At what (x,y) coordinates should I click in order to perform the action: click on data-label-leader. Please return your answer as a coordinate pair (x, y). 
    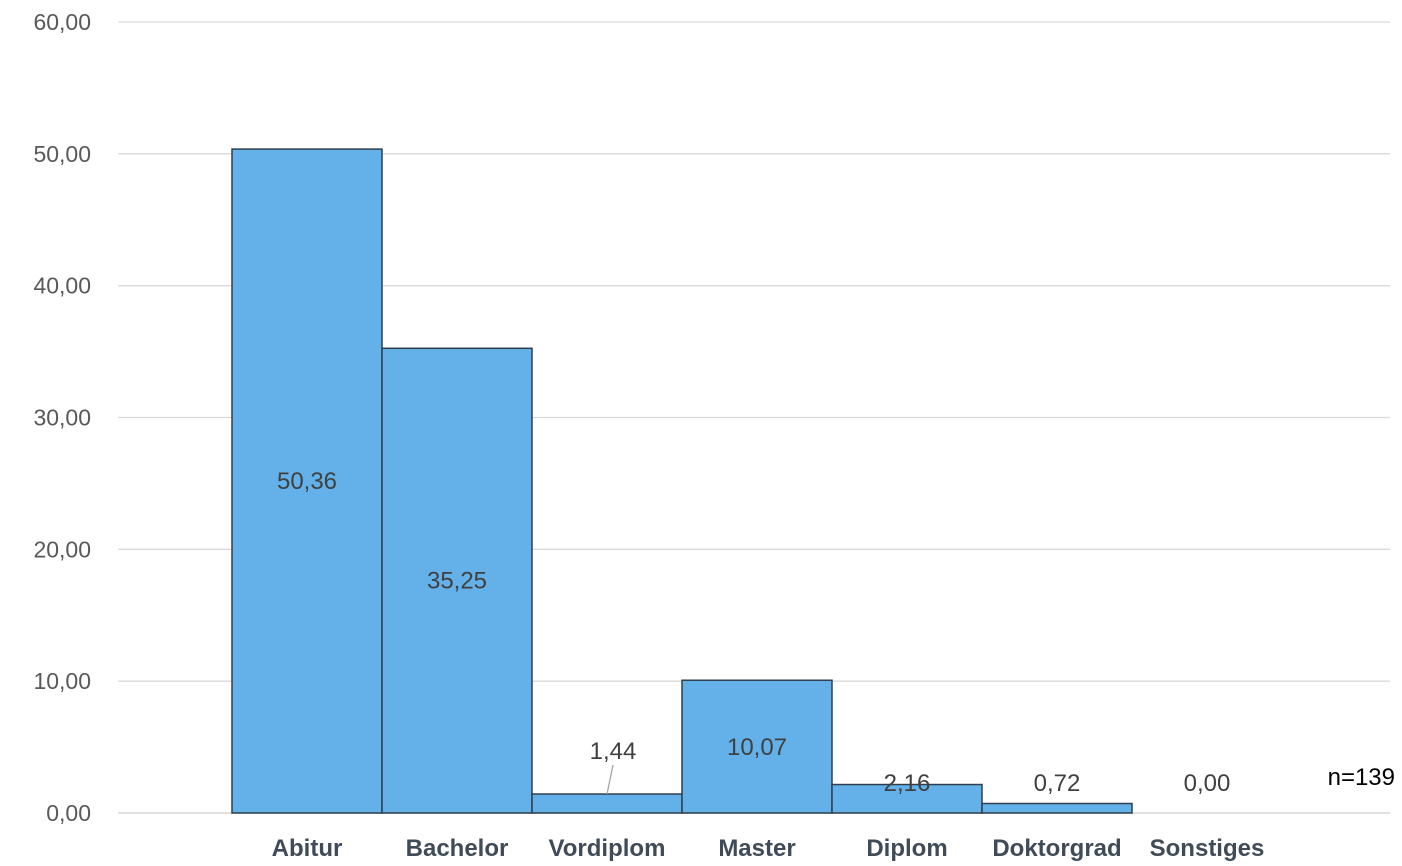
    Looking at the image, I should click on (610, 779).